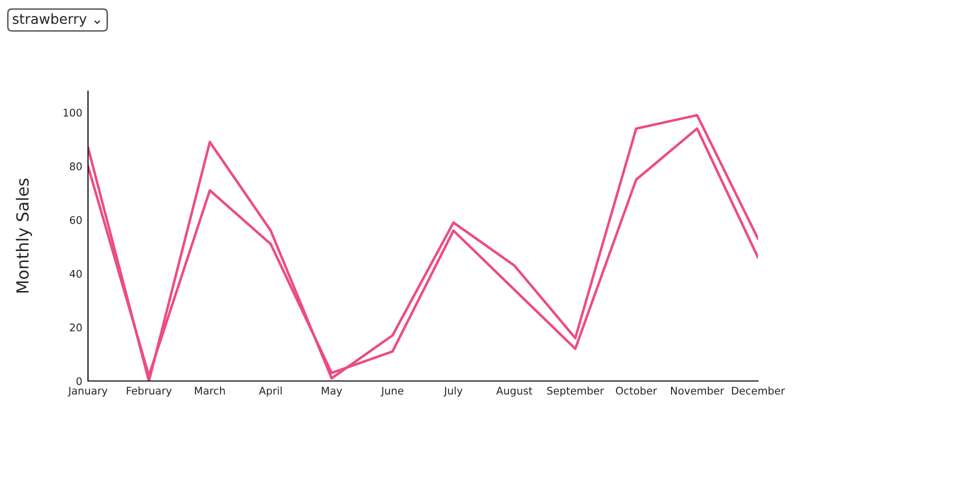  Describe the element at coordinates (637, 390) in the screenshot. I see `x-tick-label: October` at that location.